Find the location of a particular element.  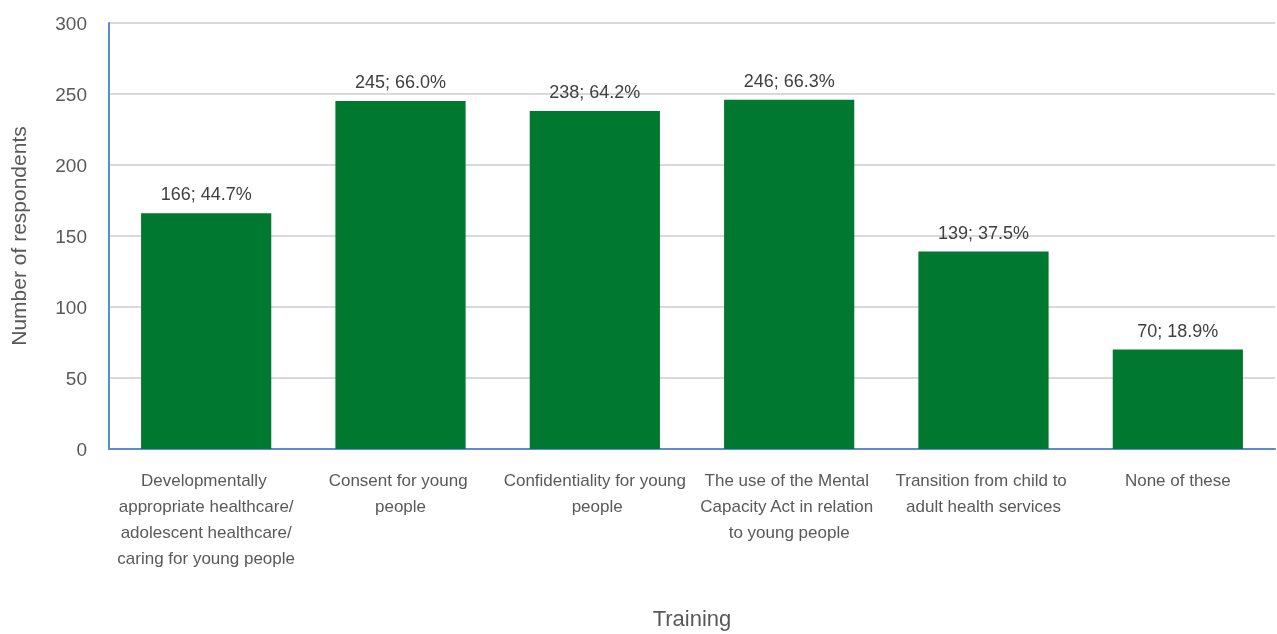

data-label: 245; 66.0% is located at coordinates (400, 82).